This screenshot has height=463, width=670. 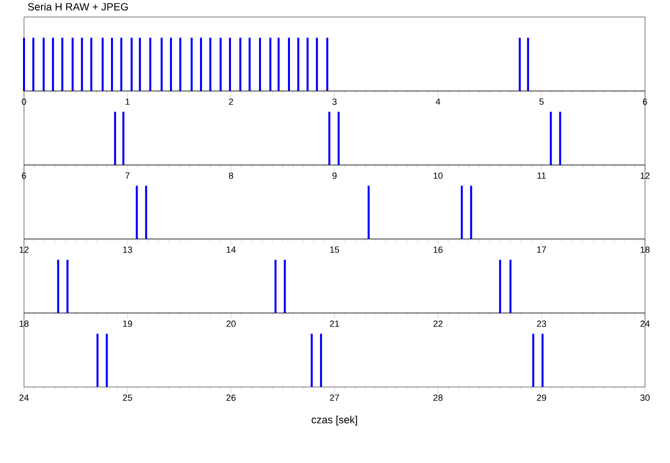 What do you see at coordinates (438, 175) in the screenshot?
I see `x-tick-label: 10` at bounding box center [438, 175].